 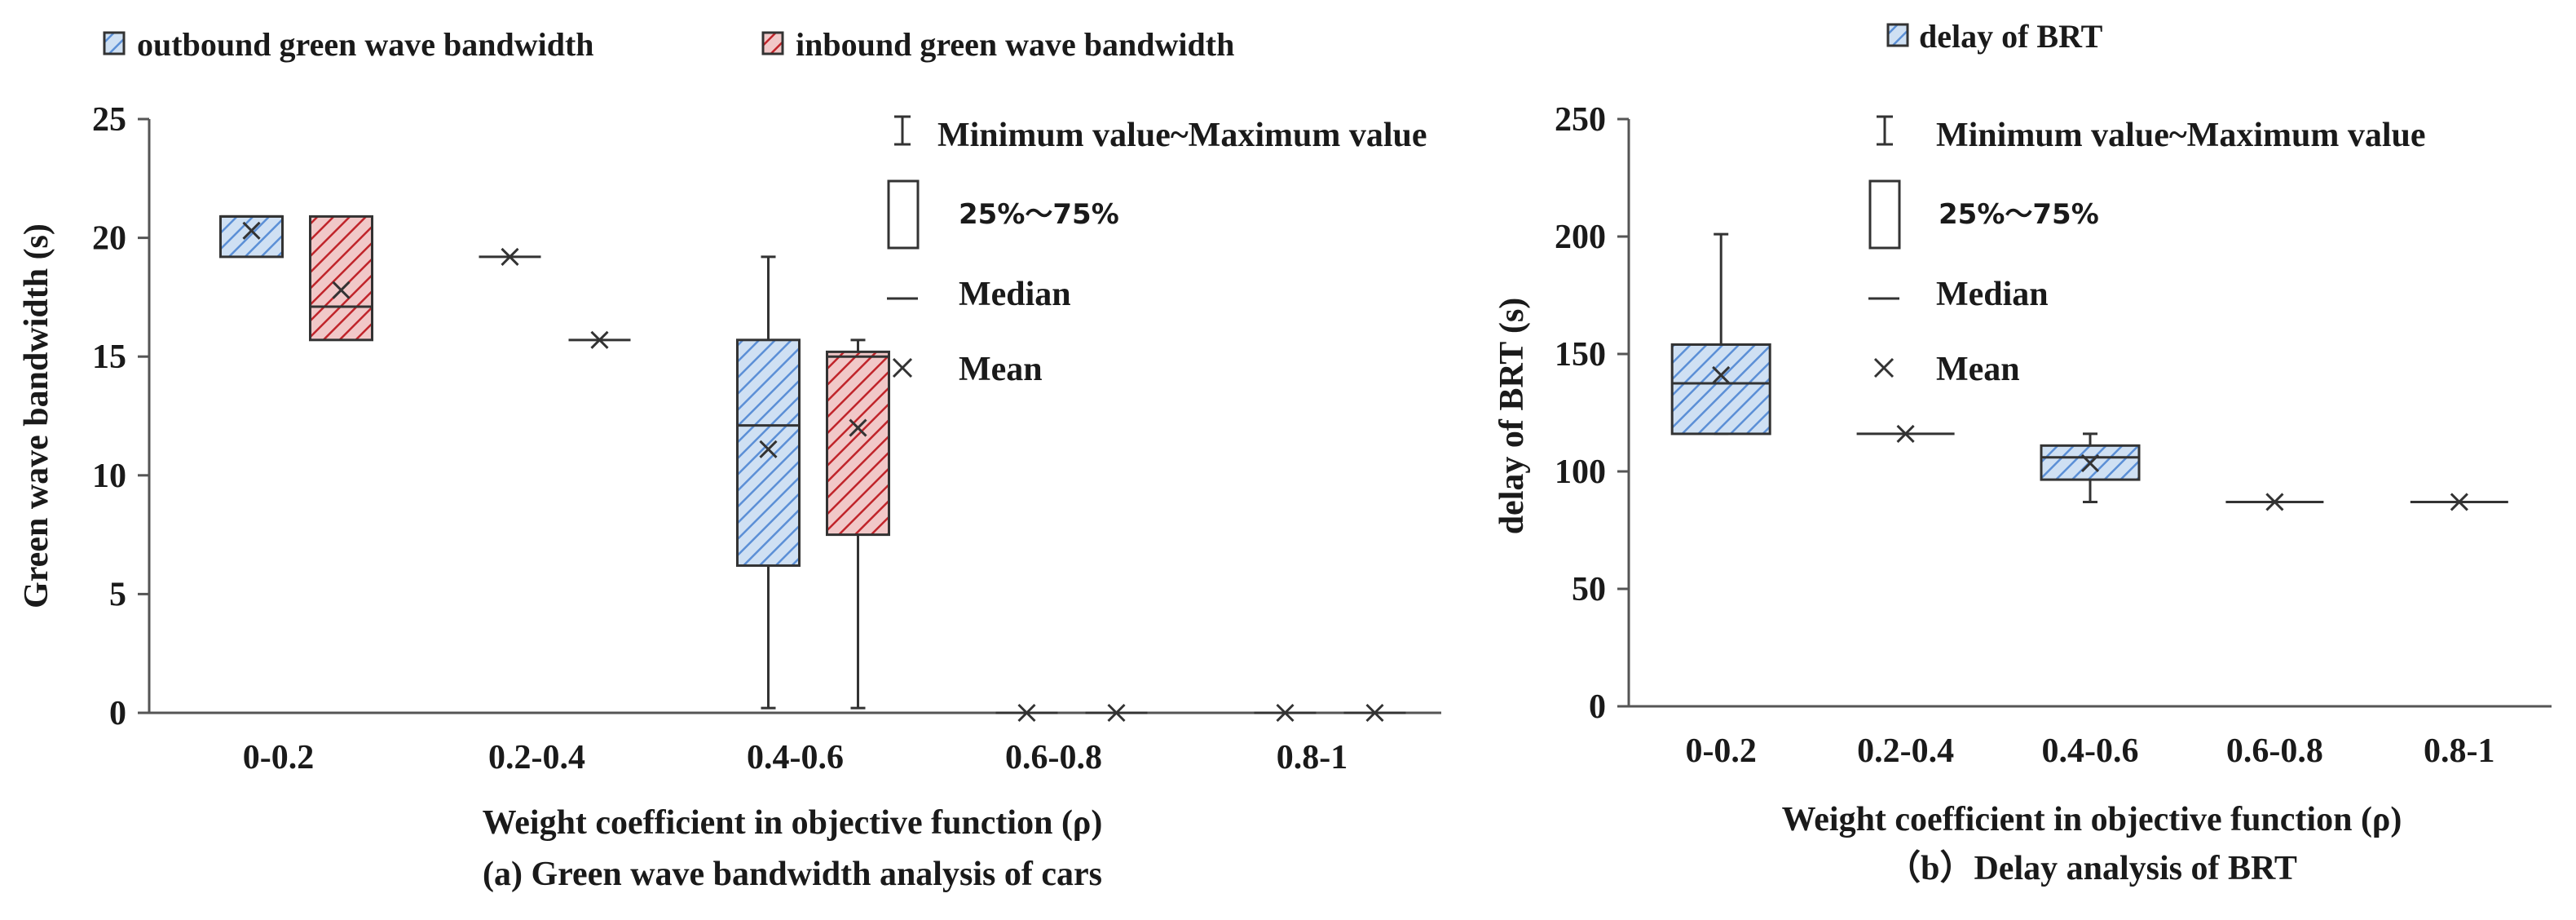 I want to click on y-tick-label: 10, so click(x=109, y=476).